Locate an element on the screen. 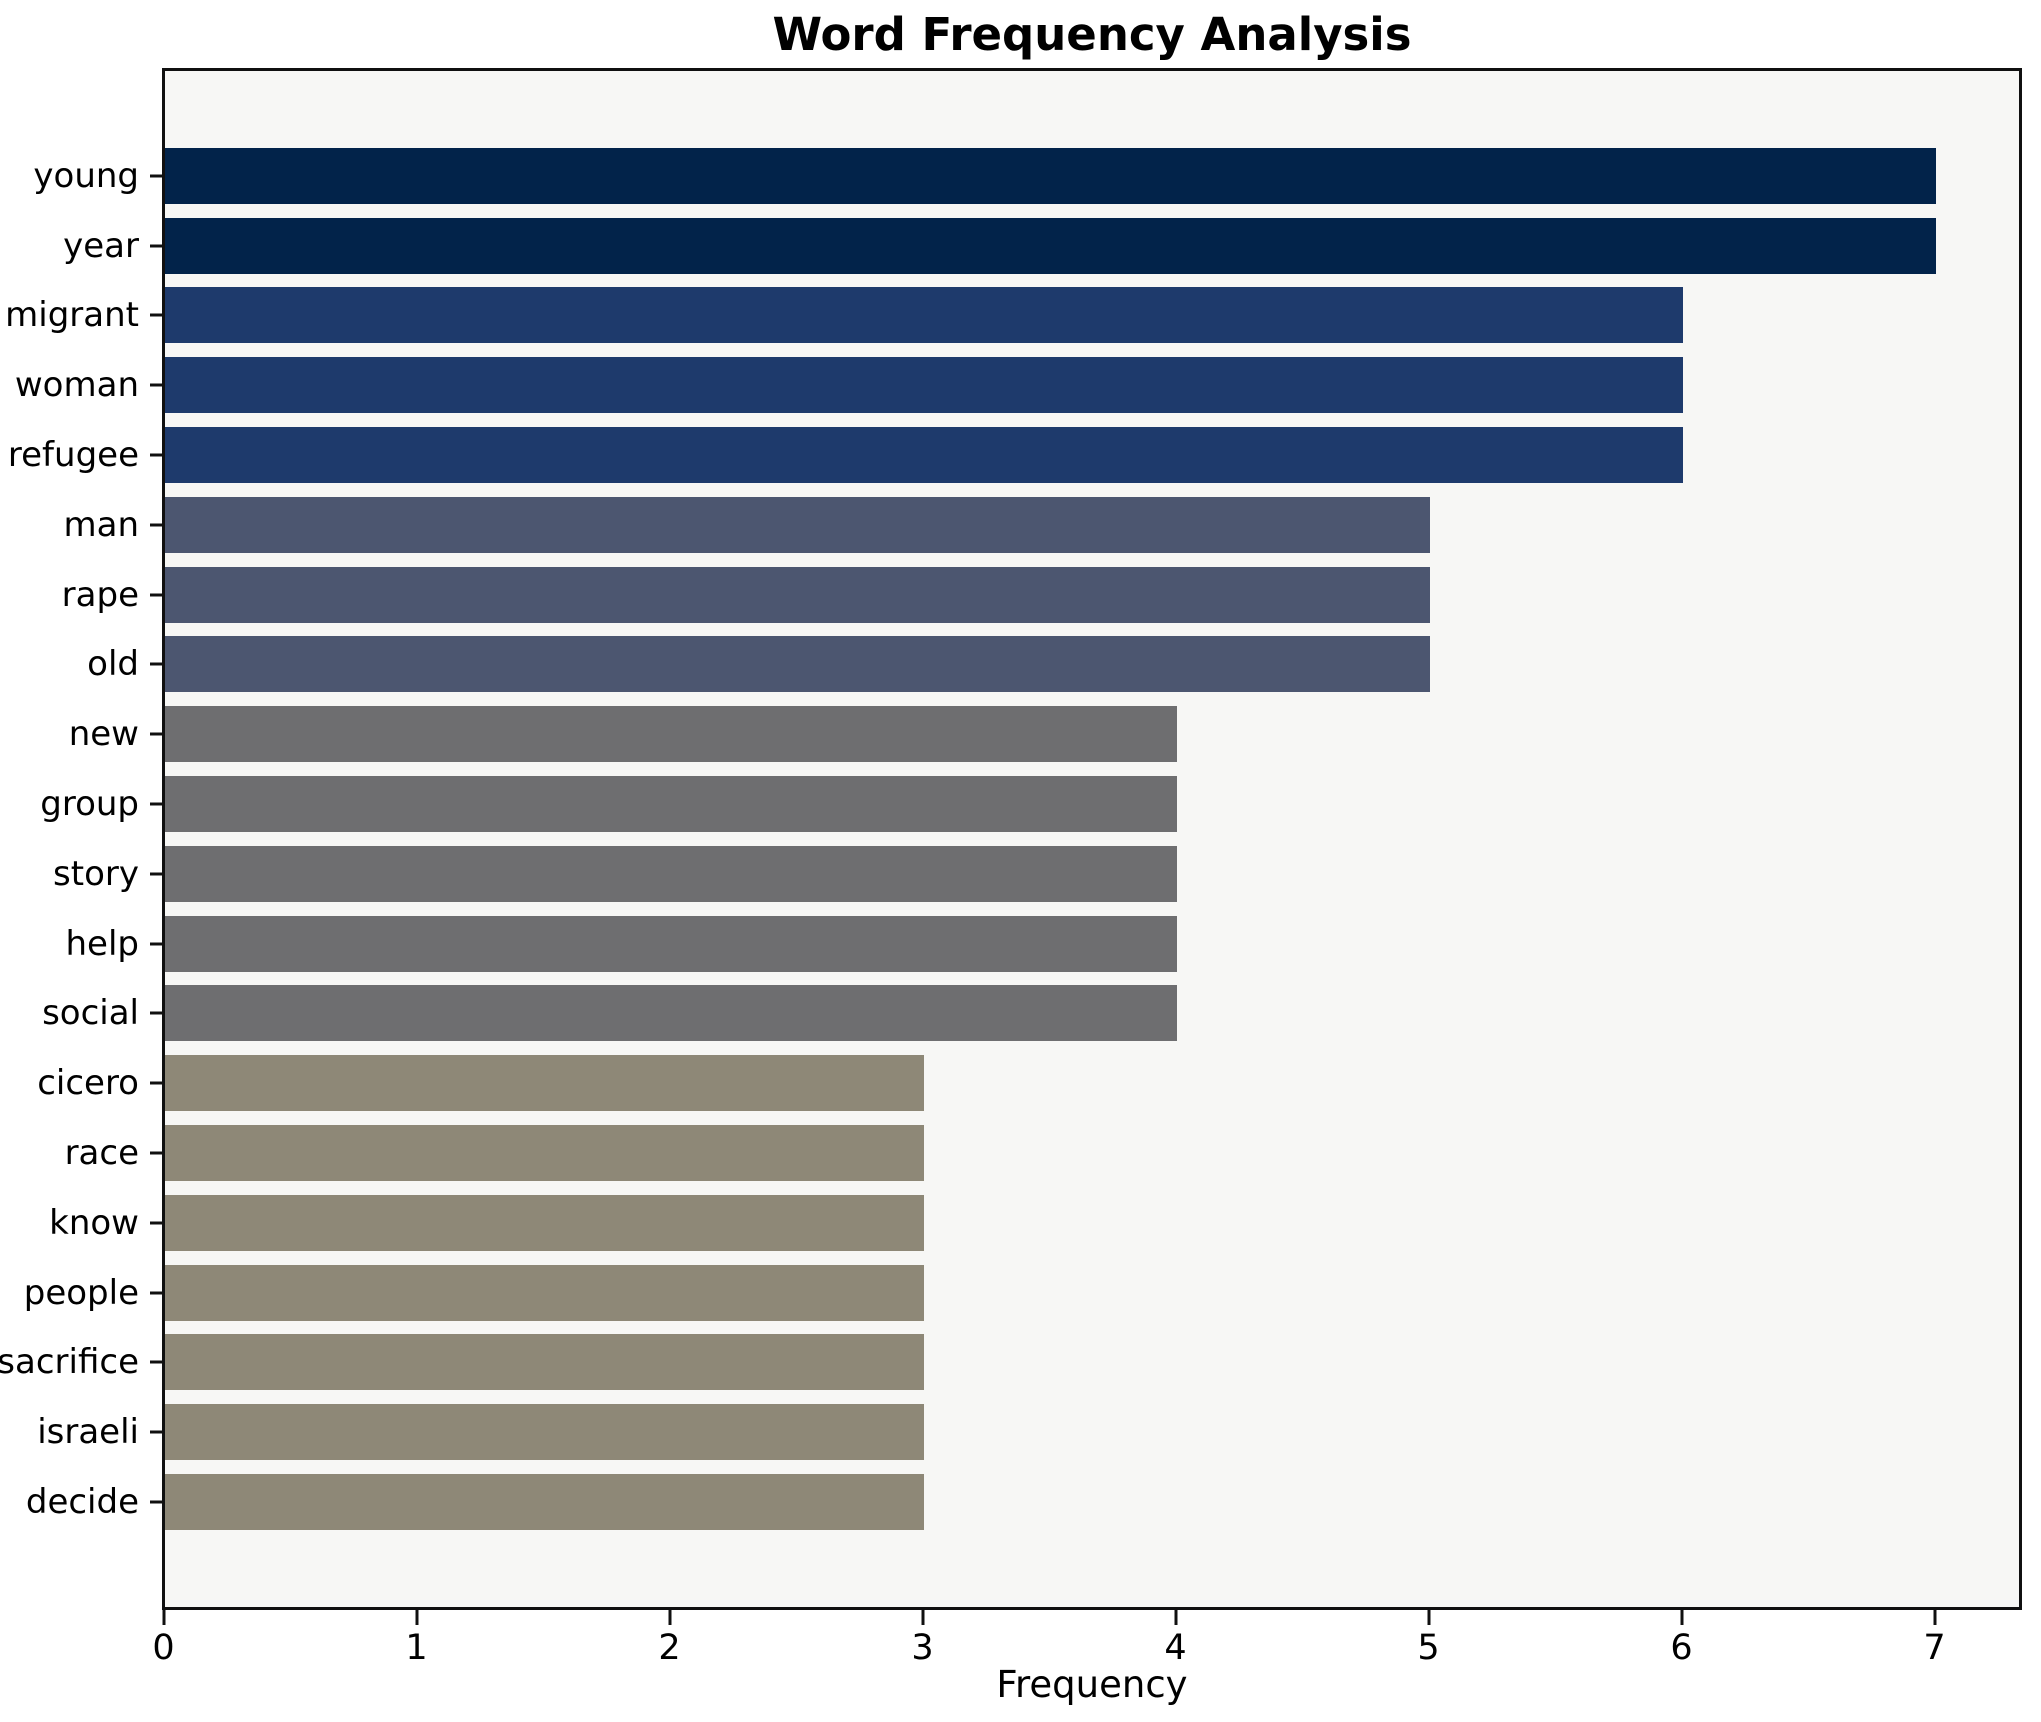  y-tick-label: race is located at coordinates (101, 1153).